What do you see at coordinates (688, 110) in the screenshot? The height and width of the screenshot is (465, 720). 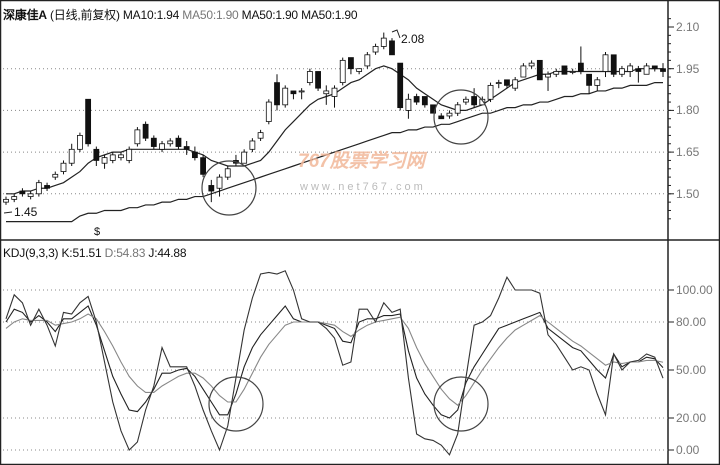 I see `y-tick-label: 1.80` at bounding box center [688, 110].